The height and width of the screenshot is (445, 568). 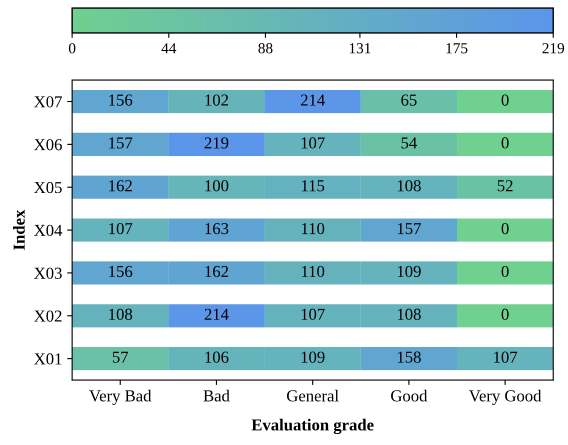 What do you see at coordinates (216, 357) in the screenshot?
I see `data-label: 106` at bounding box center [216, 357].